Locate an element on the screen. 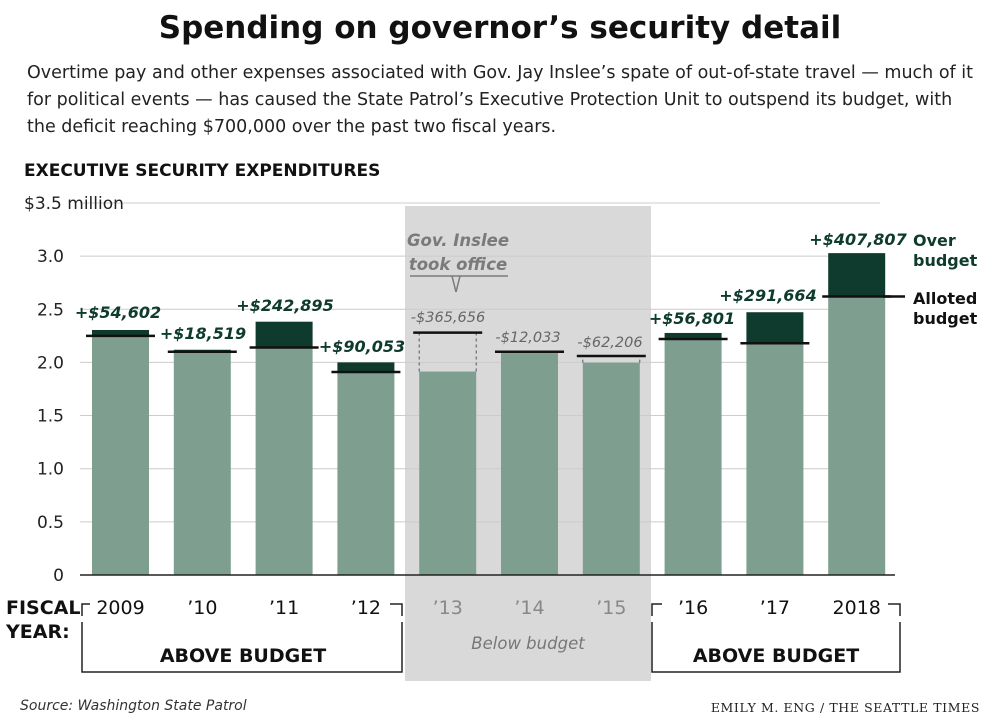 This screenshot has height=720, width=1000. above-budget-bracket-right is located at coordinates (776, 638).